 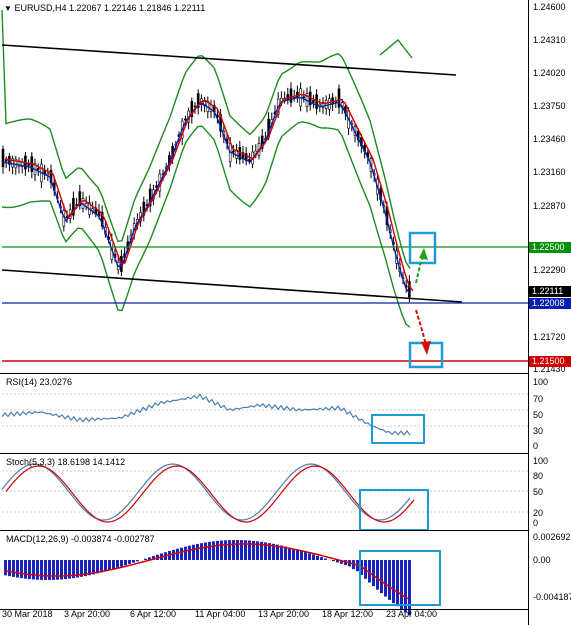 I want to click on rsi-line, so click(x=206, y=414).